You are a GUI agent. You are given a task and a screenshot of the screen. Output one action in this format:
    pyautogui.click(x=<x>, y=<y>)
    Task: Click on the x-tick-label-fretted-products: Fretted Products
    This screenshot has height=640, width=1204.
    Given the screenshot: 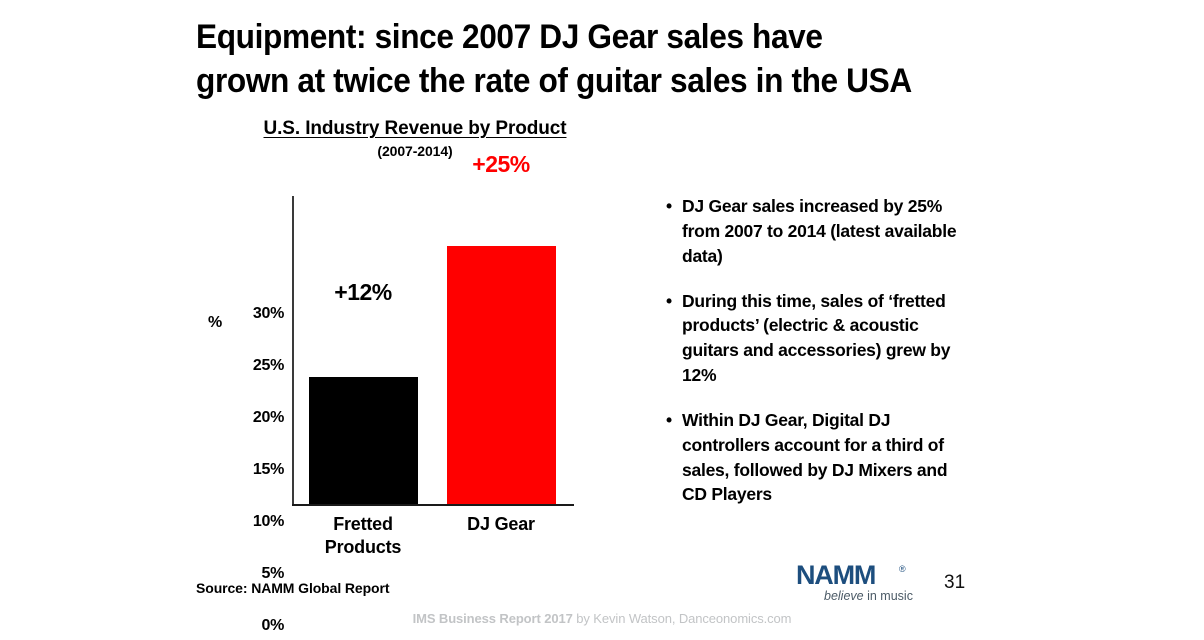 What is the action you would take?
    pyautogui.click(x=363, y=535)
    